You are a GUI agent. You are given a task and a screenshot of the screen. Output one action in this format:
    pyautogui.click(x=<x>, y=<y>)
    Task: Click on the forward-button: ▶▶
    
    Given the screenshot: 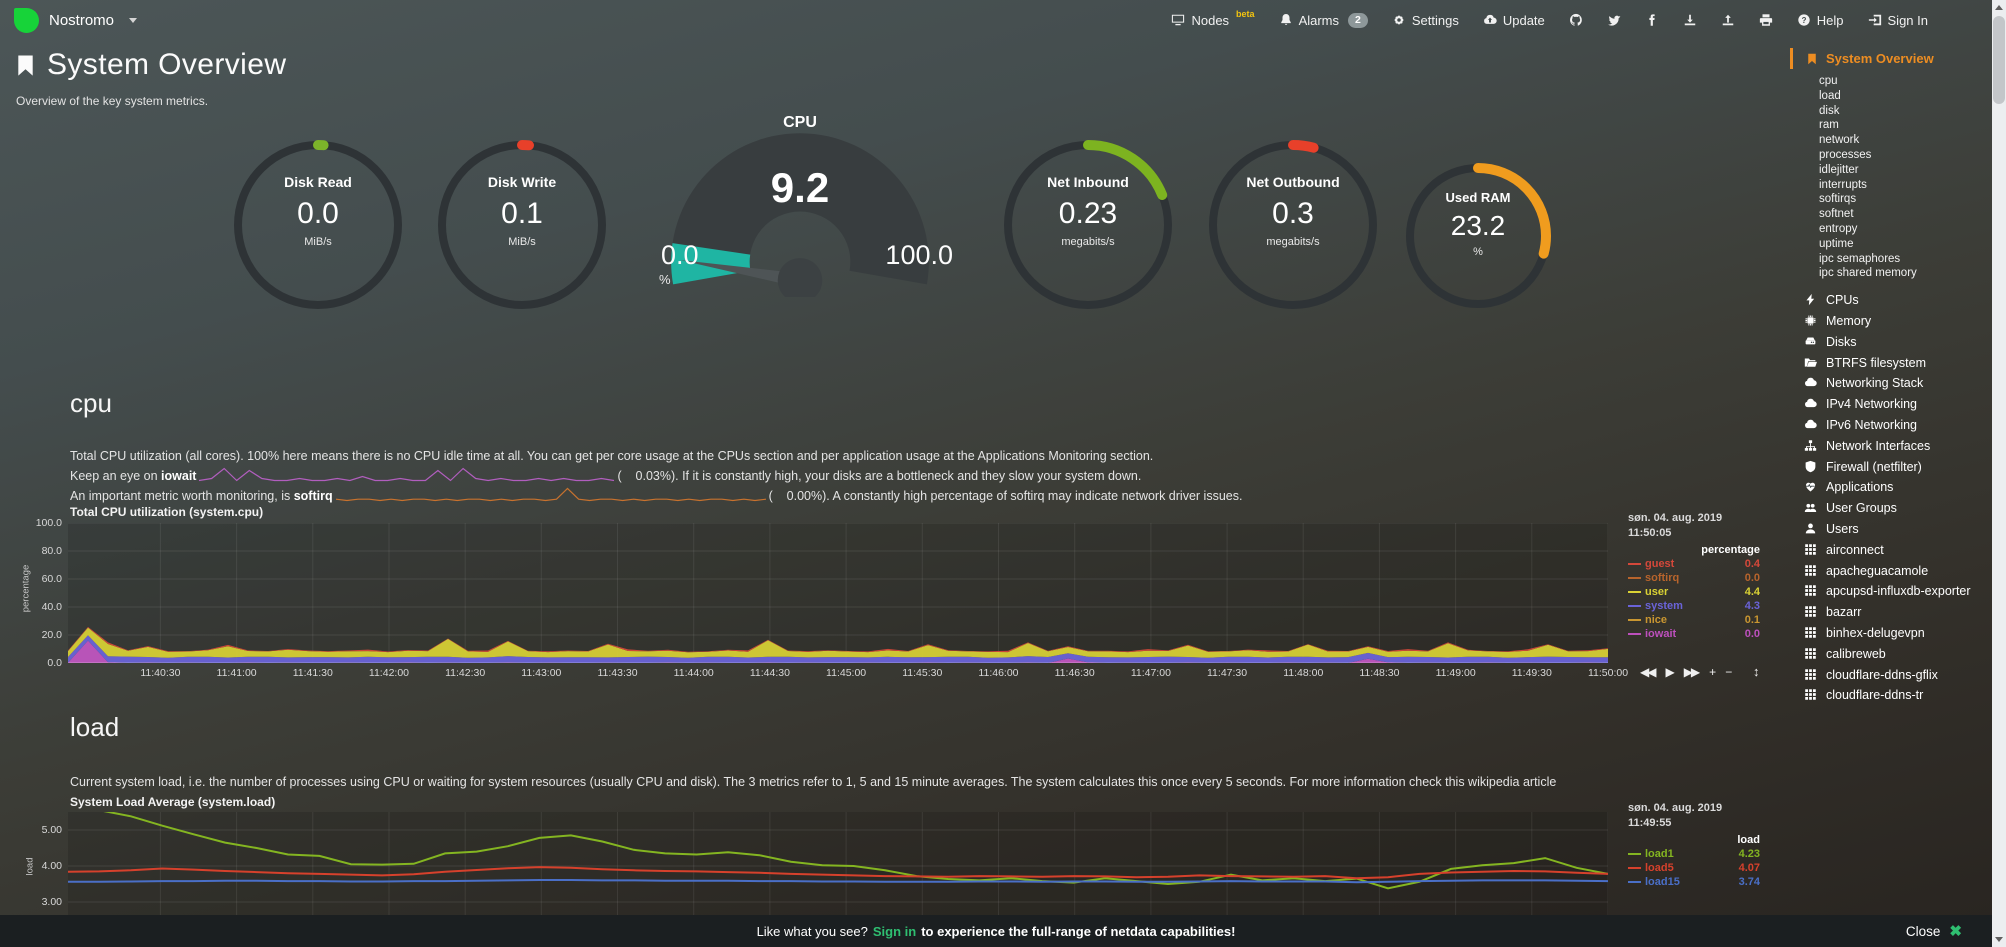 What is the action you would take?
    pyautogui.click(x=1692, y=672)
    